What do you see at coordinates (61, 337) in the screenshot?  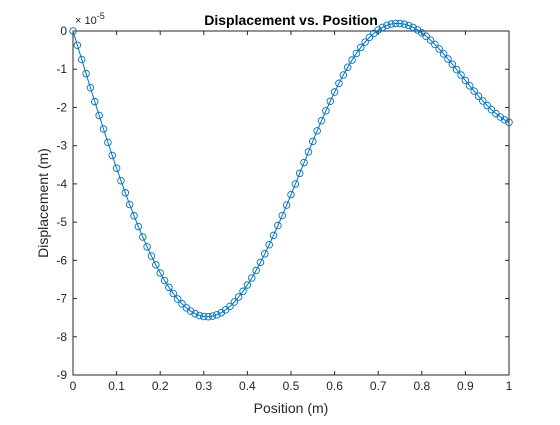 I see `y-tick-label: -8` at bounding box center [61, 337].